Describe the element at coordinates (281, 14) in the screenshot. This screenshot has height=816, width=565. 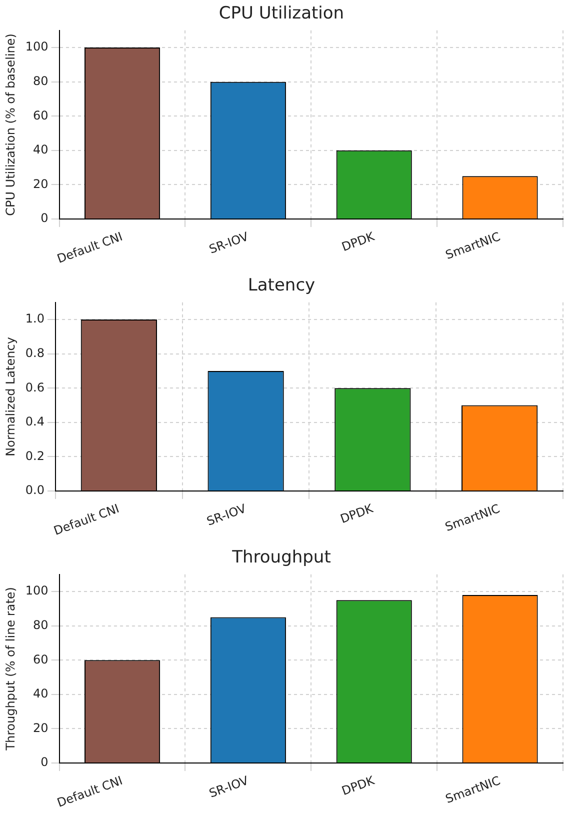
I see `chart-title: CPU Utilization` at that location.